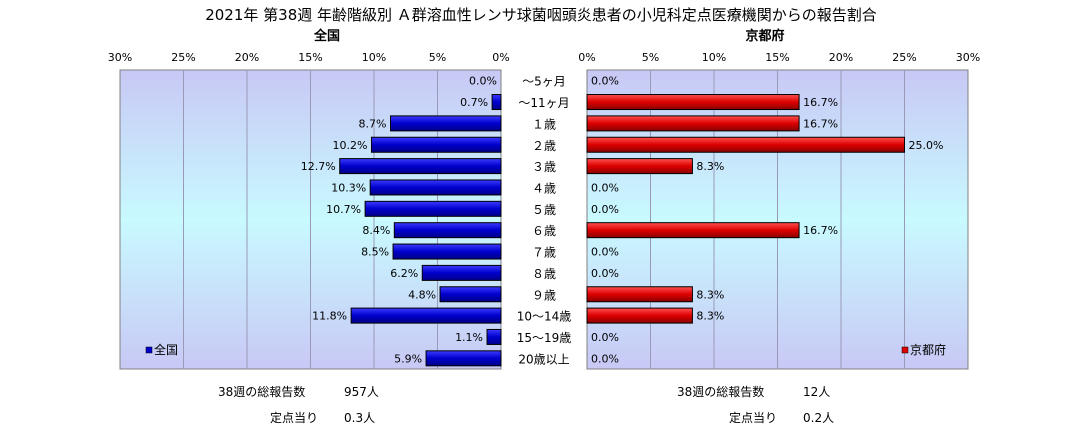 This screenshot has height=429, width=1083. What do you see at coordinates (437, 57) in the screenshot?
I see `national-tick-label: 5%` at bounding box center [437, 57].